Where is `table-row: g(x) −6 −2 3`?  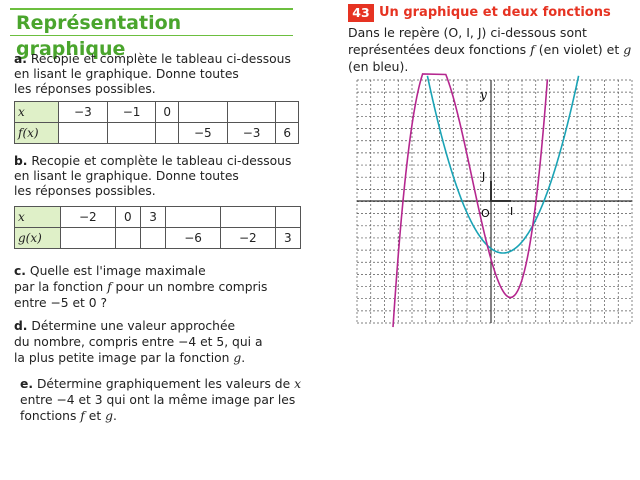 table-row: g(x) −6 −2 3 is located at coordinates (158, 238).